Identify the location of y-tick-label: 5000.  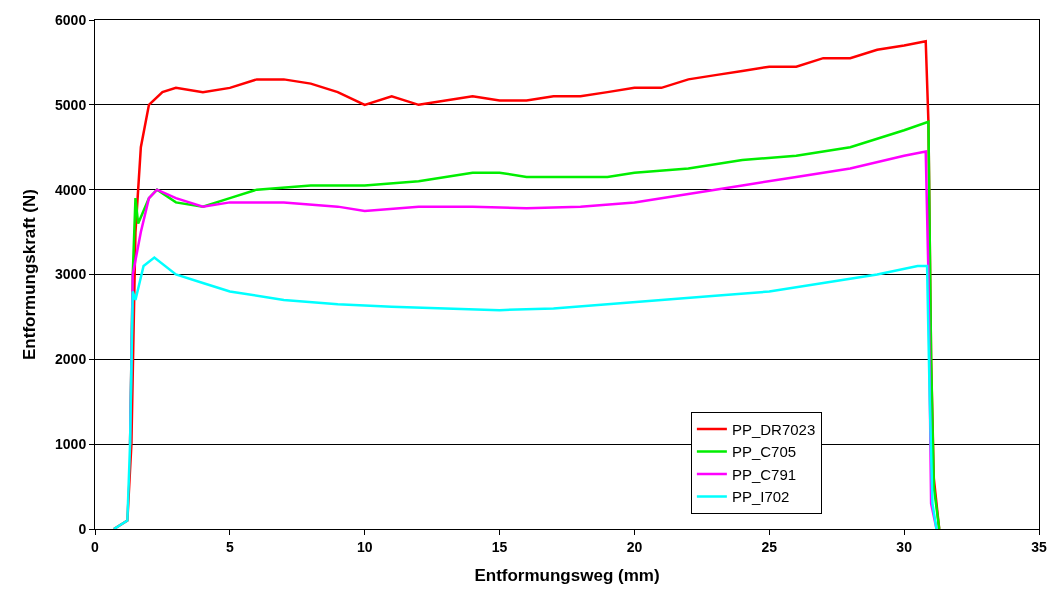
(71, 104).